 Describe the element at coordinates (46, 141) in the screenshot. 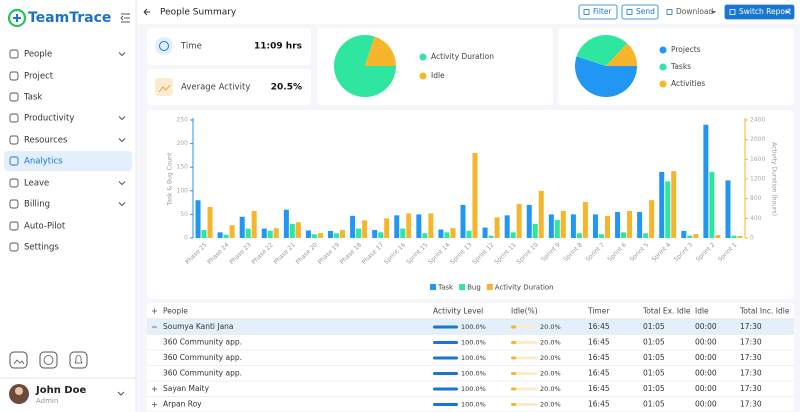

I see `menu-item: Resources` at that location.